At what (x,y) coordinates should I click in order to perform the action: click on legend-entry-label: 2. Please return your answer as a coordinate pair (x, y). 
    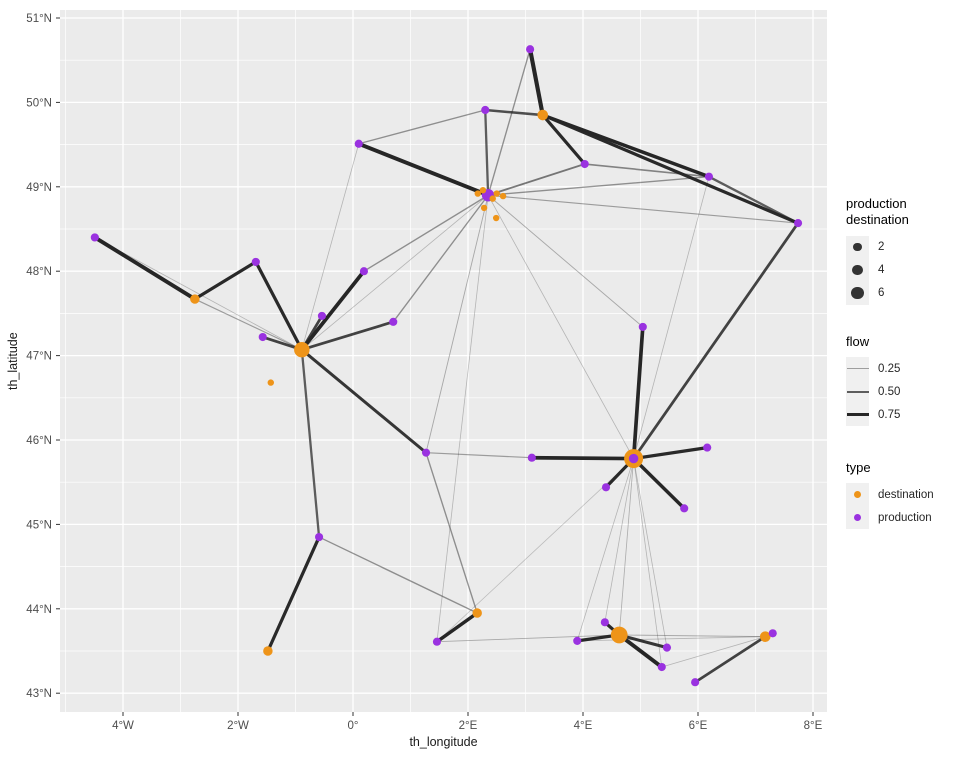
    Looking at the image, I should click on (881, 247).